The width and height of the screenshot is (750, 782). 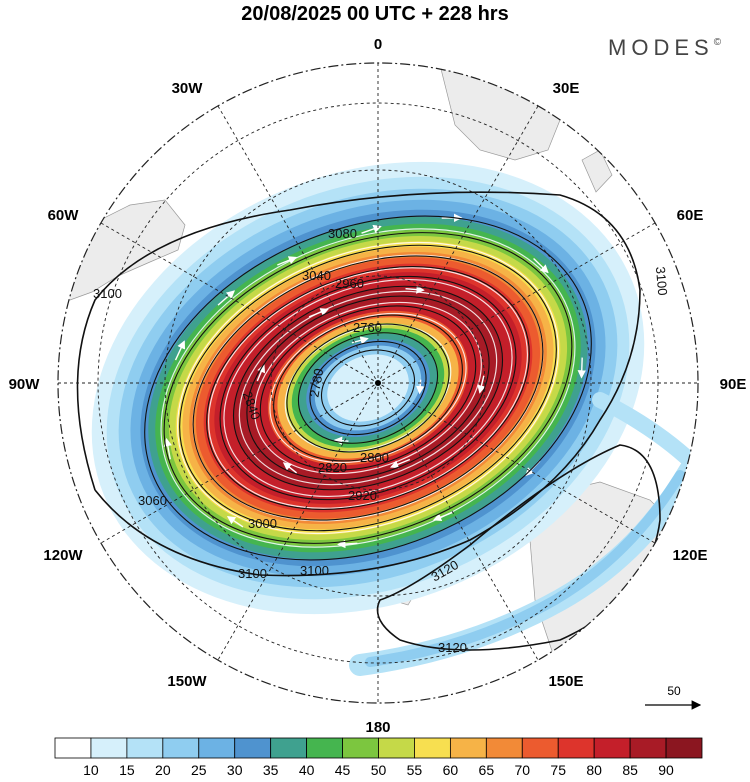 What do you see at coordinates (452, 647) in the screenshot?
I see `contour-label: 3120` at bounding box center [452, 647].